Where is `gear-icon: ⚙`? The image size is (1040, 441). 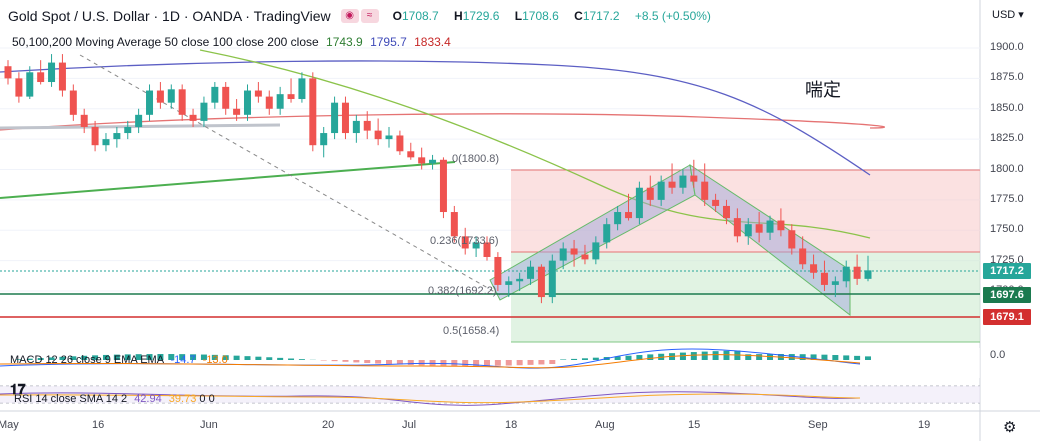 gear-icon: ⚙ is located at coordinates (1010, 427).